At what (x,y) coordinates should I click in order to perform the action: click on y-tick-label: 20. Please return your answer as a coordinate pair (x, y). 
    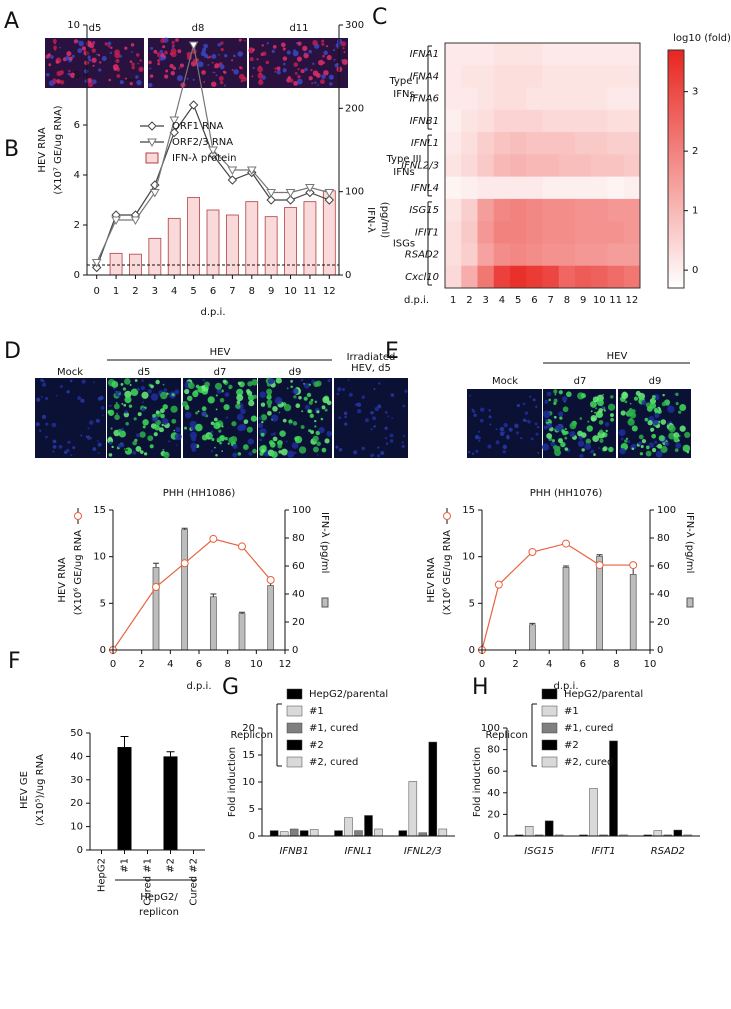
    Looking at the image, I should click on (248, 728).